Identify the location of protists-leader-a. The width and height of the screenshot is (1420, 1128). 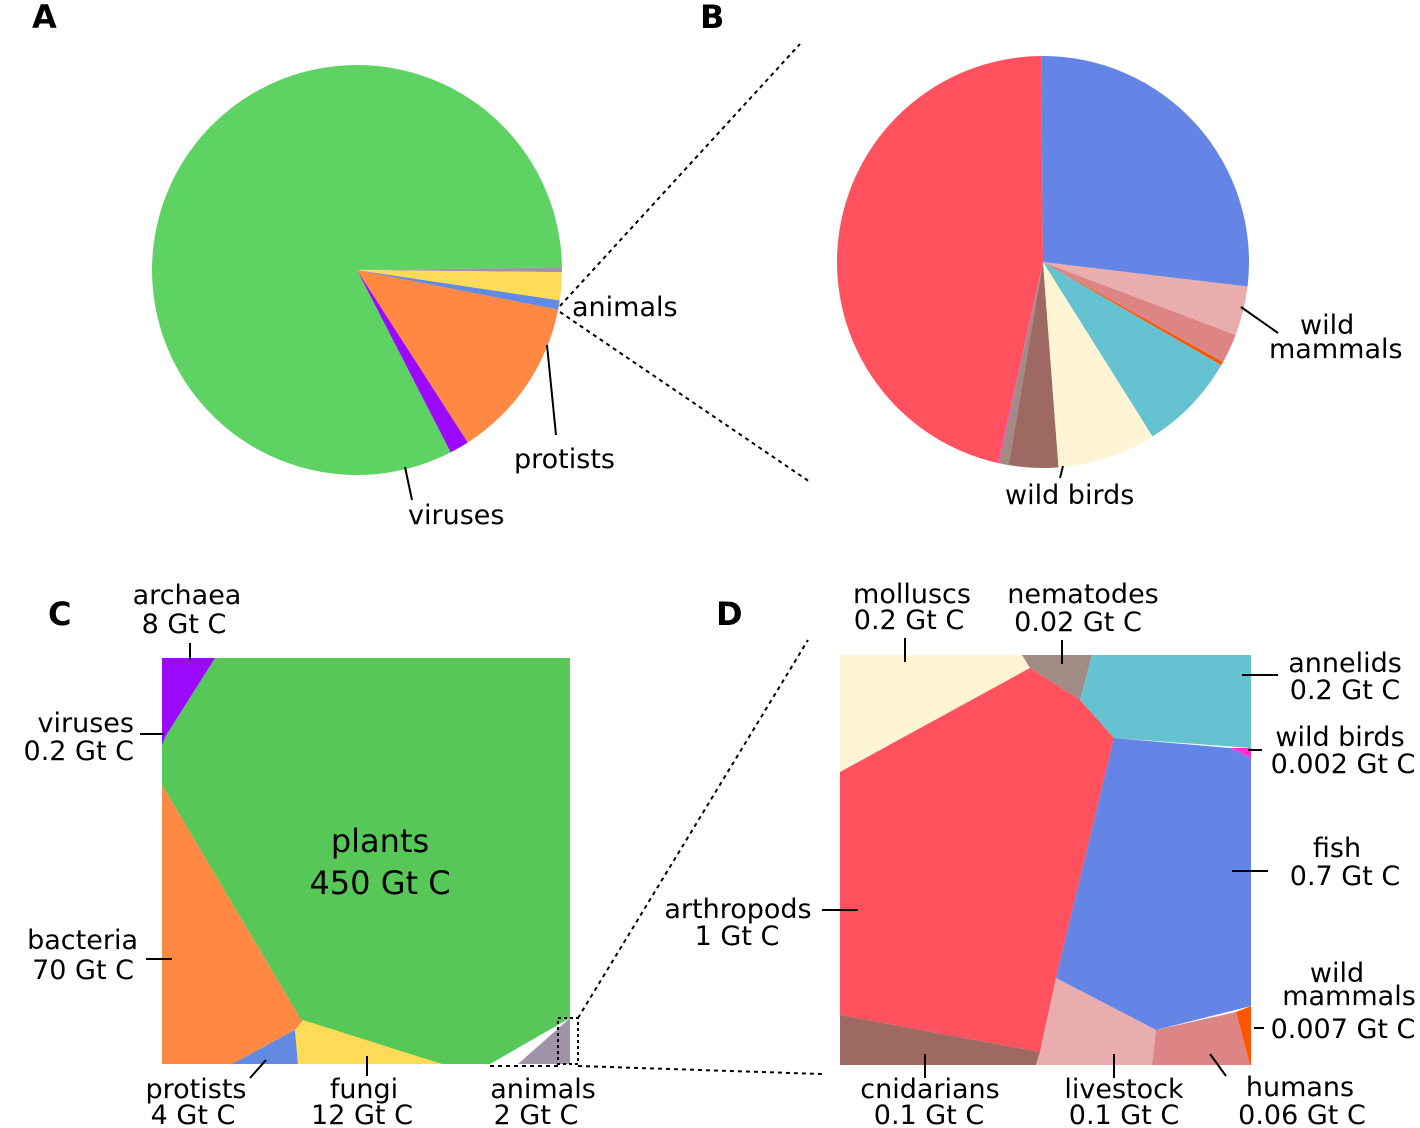
(551, 390).